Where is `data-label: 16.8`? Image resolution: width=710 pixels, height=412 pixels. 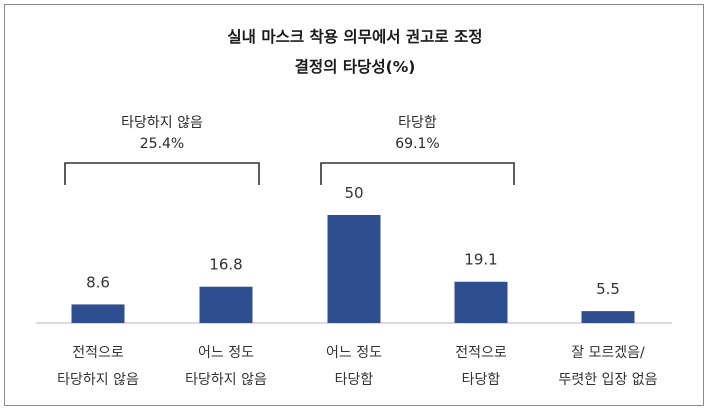
data-label: 16.8 is located at coordinates (225, 265).